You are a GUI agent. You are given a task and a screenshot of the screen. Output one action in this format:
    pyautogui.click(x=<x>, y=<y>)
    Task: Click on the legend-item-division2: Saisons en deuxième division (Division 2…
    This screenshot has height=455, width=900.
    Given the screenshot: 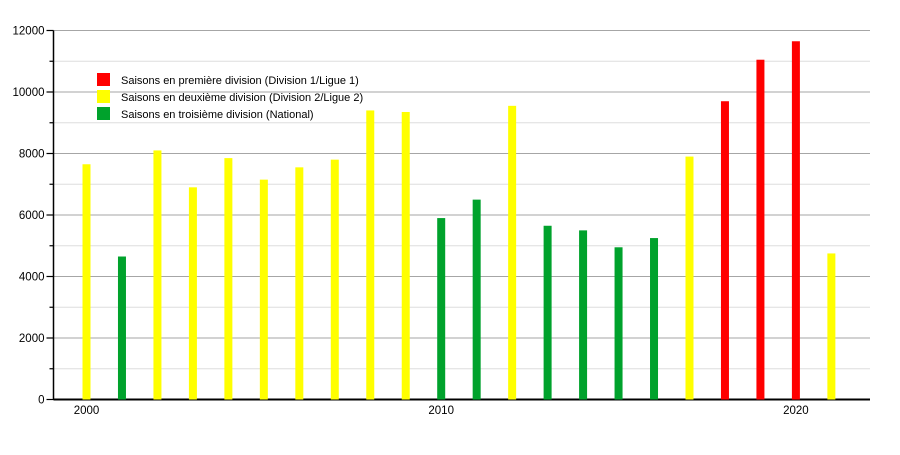 What is the action you would take?
    pyautogui.click(x=230, y=97)
    